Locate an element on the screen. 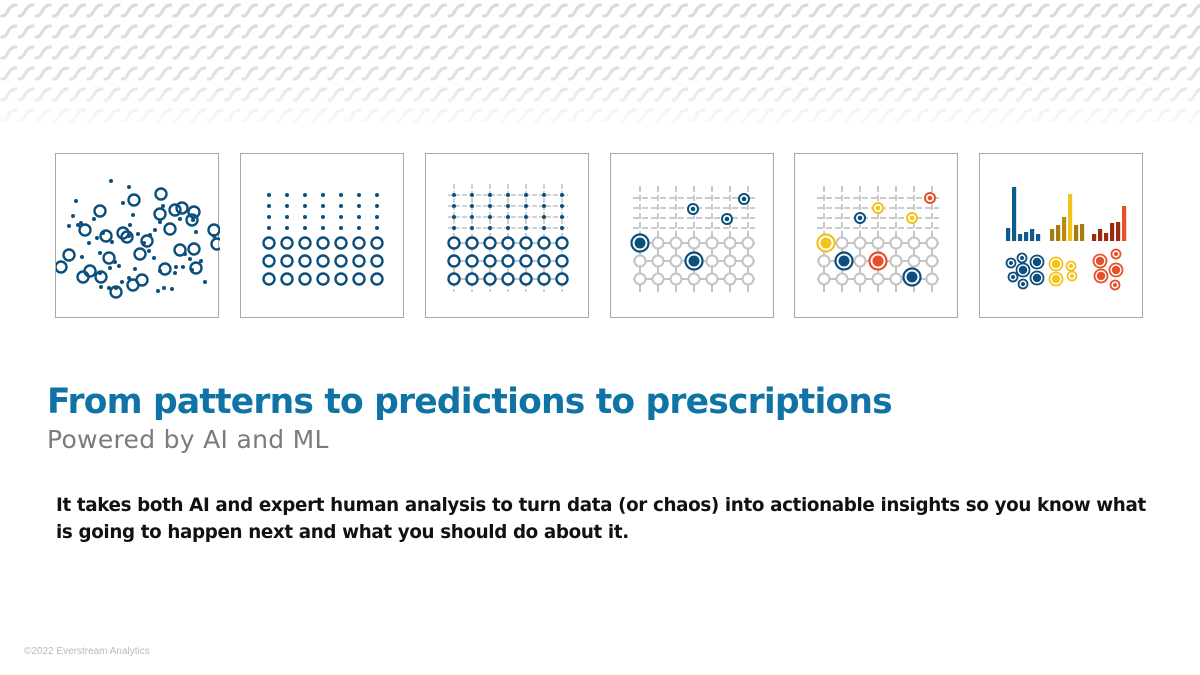 This screenshot has width=1200, height=675. panel-pattern is located at coordinates (322, 235).